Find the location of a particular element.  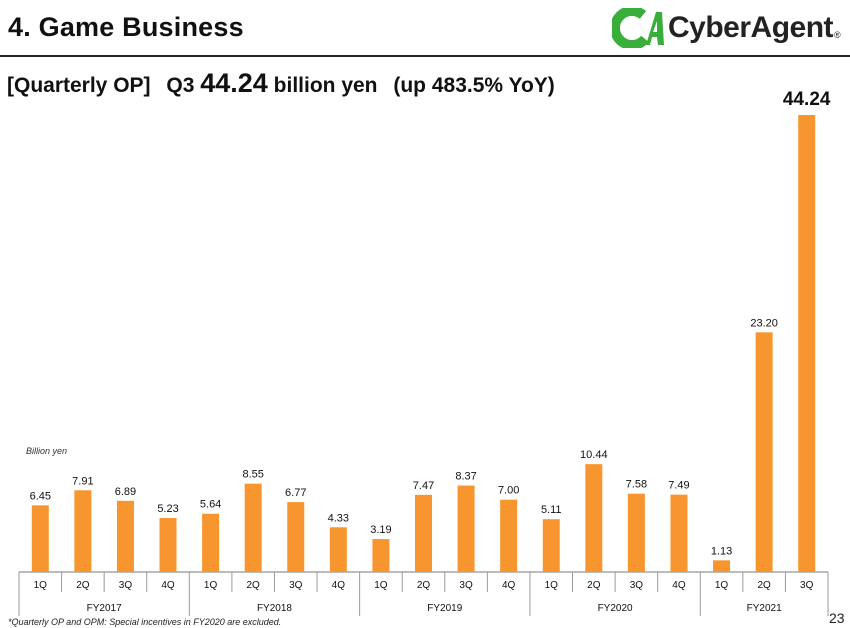

bar-fy2018-4q is located at coordinates (338, 549).